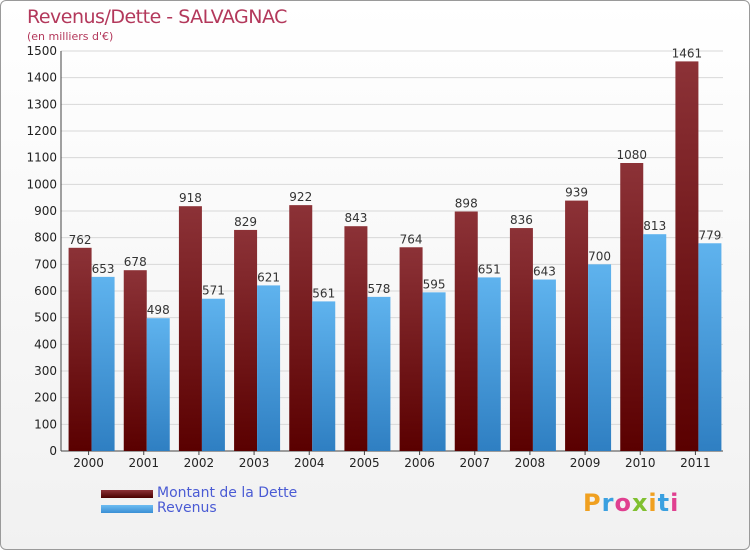 This screenshot has height=550, width=750. Describe the element at coordinates (411, 239) in the screenshot. I see `bar-dette-label: 764` at that location.